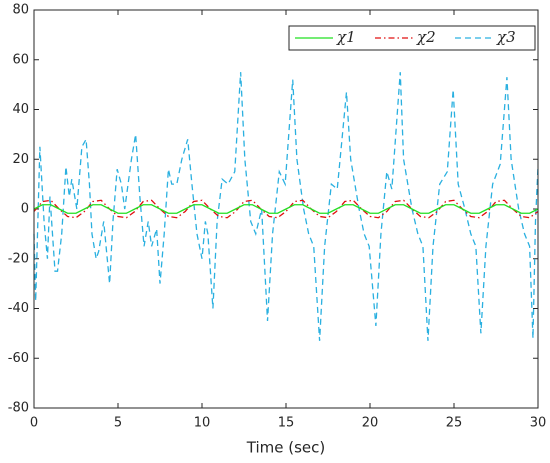  I want to click on y-tick-label: -60, so click(18, 358).